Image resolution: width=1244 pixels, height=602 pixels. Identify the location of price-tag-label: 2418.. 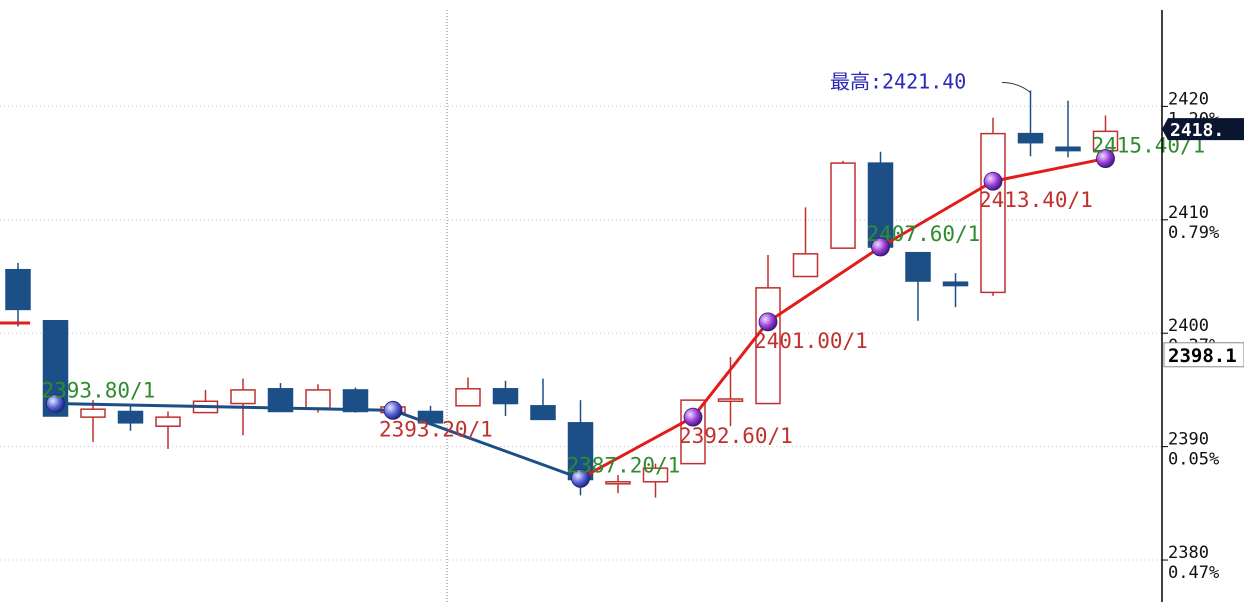
(1197, 130).